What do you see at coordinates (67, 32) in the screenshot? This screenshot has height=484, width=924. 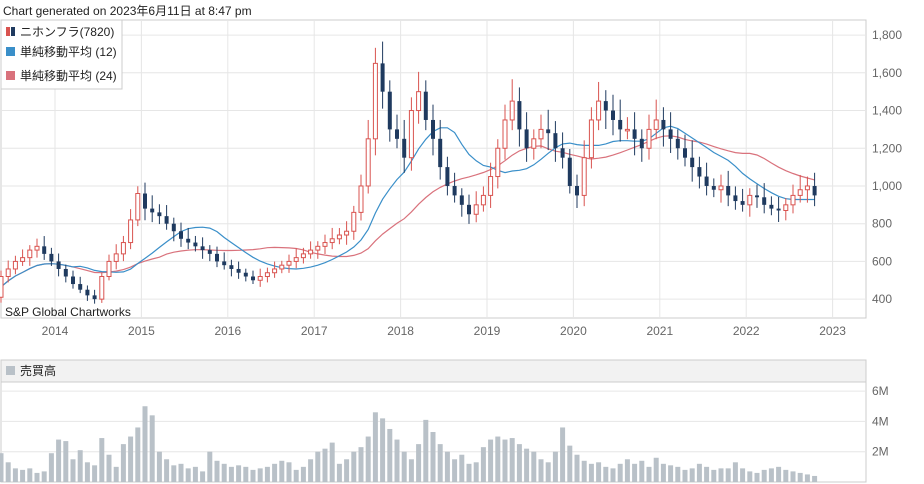 I see `legend-label-price: ニホンフラ(7820)` at bounding box center [67, 32].